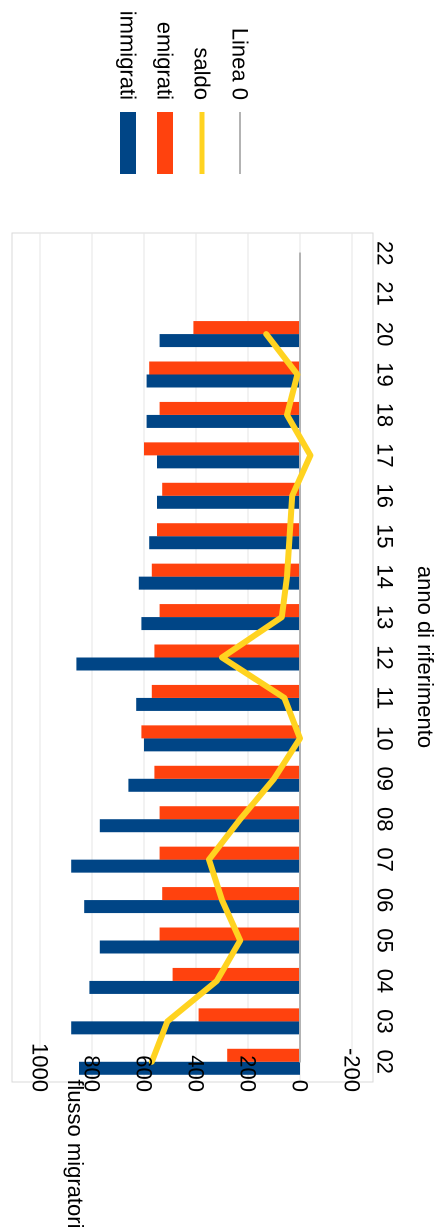 The height and width of the screenshot is (1229, 448). What do you see at coordinates (385, 536) in the screenshot?
I see `category-tick-label: 15` at bounding box center [385, 536].